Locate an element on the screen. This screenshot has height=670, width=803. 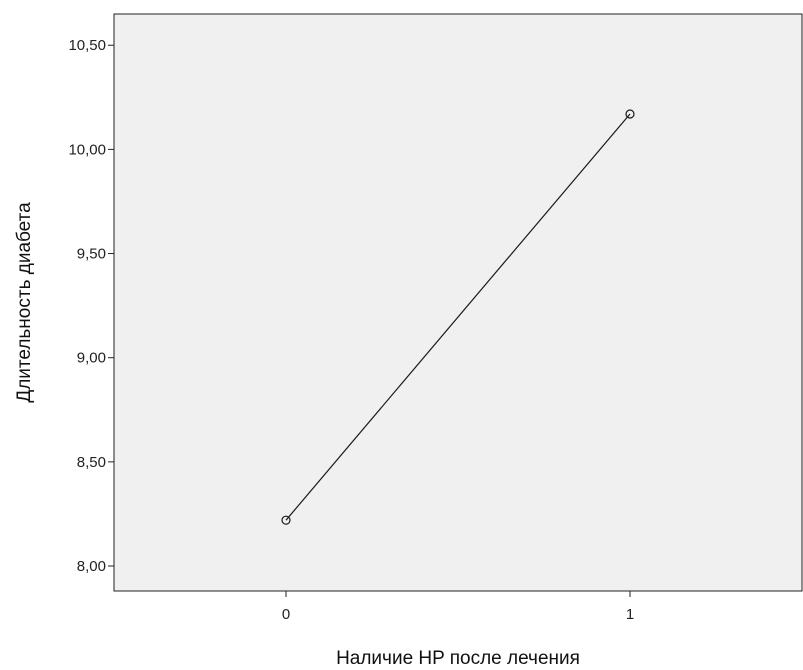
x-axis-title: Наличие HP после лечения is located at coordinates (458, 658).